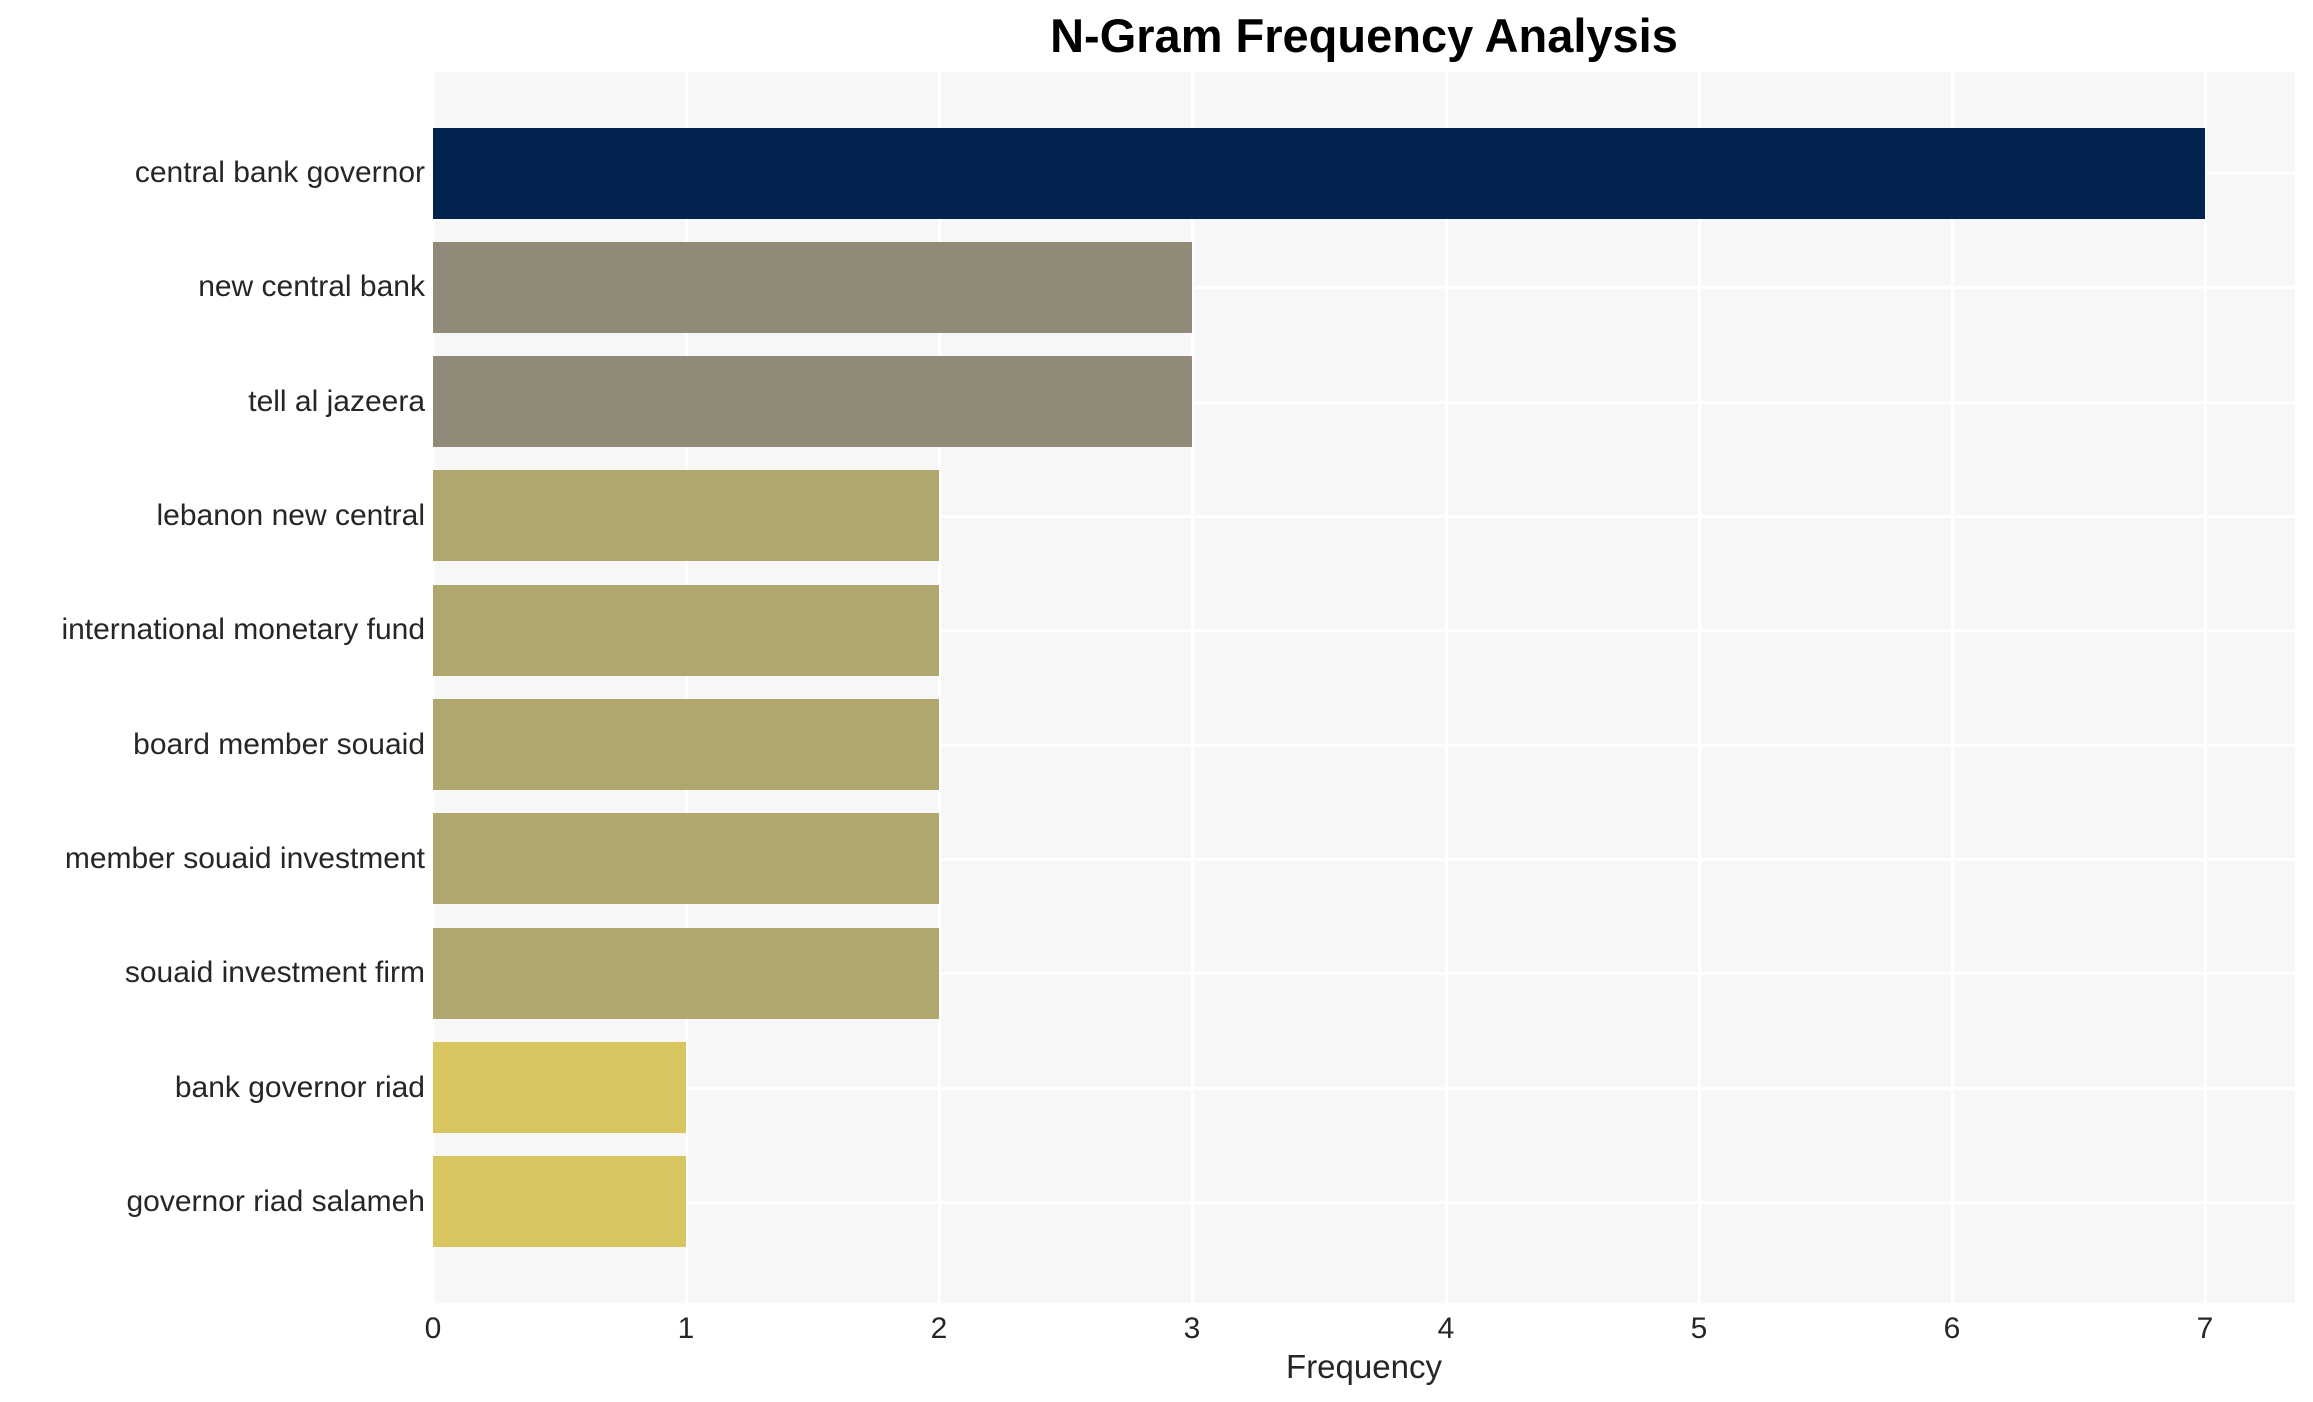 This screenshot has height=1402, width=2313. What do you see at coordinates (299, 1087) in the screenshot?
I see `y-category-label: bank governor riad` at bounding box center [299, 1087].